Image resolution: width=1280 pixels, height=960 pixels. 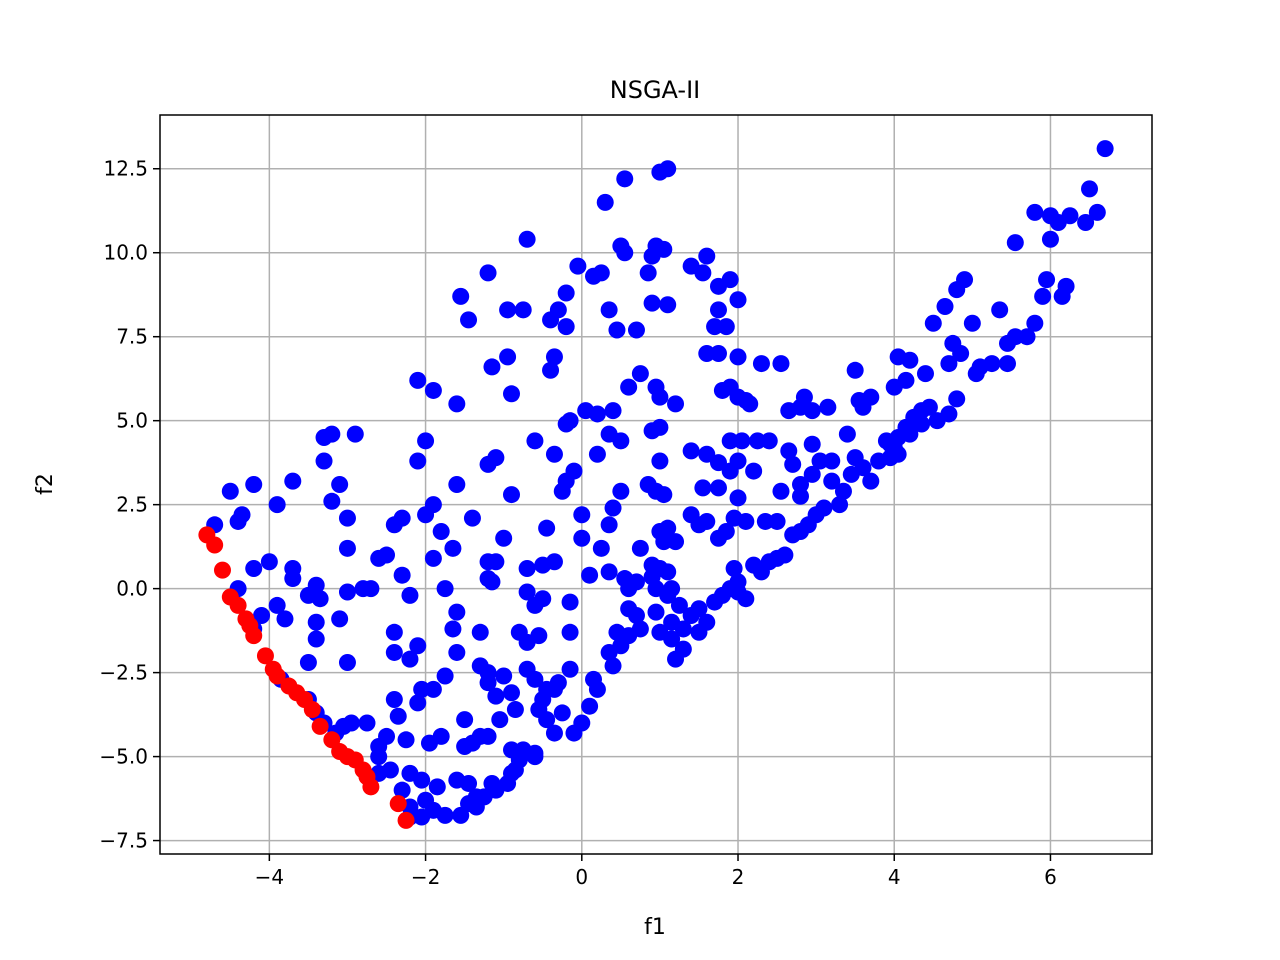 What do you see at coordinates (425, 877) in the screenshot?
I see `x-tick-label: −2` at bounding box center [425, 877].